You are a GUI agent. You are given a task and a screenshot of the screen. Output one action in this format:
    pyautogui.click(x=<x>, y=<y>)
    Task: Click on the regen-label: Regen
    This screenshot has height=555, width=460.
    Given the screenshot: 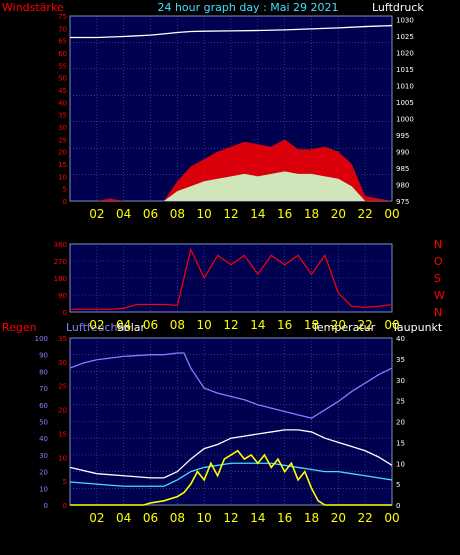 What is the action you would take?
    pyautogui.click(x=19, y=327)
    